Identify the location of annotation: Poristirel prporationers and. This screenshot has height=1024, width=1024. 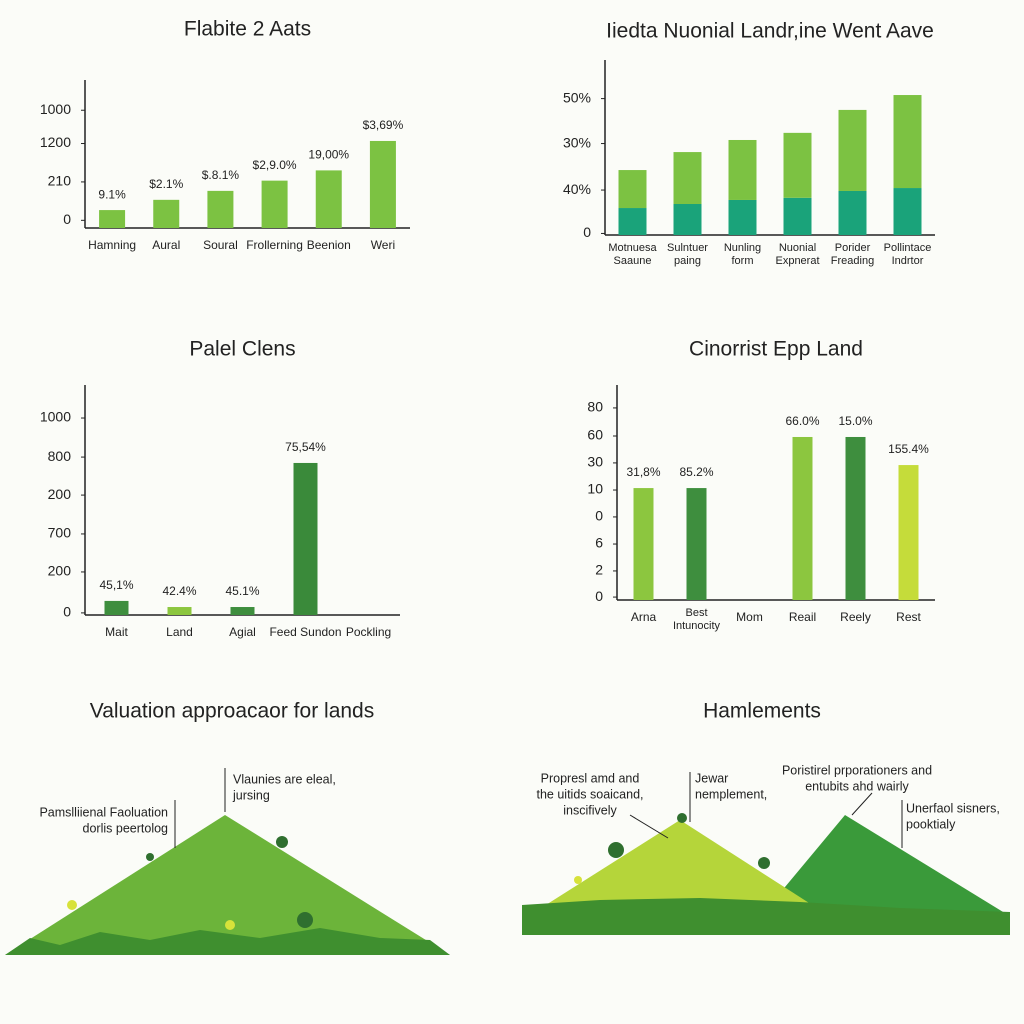
(857, 770).